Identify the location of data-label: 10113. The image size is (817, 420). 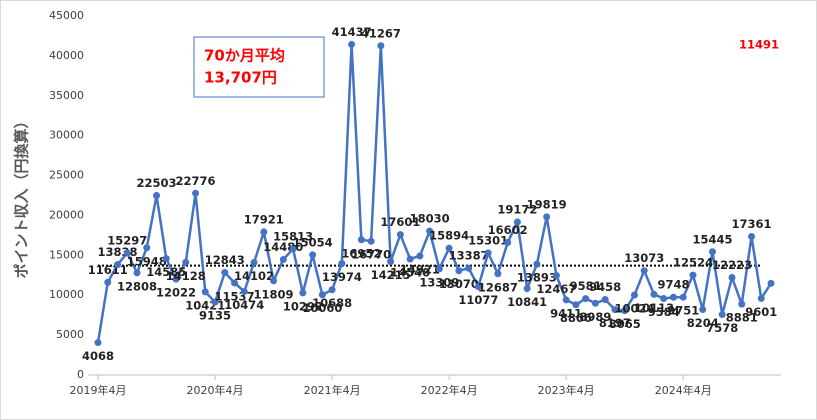
(654, 308).